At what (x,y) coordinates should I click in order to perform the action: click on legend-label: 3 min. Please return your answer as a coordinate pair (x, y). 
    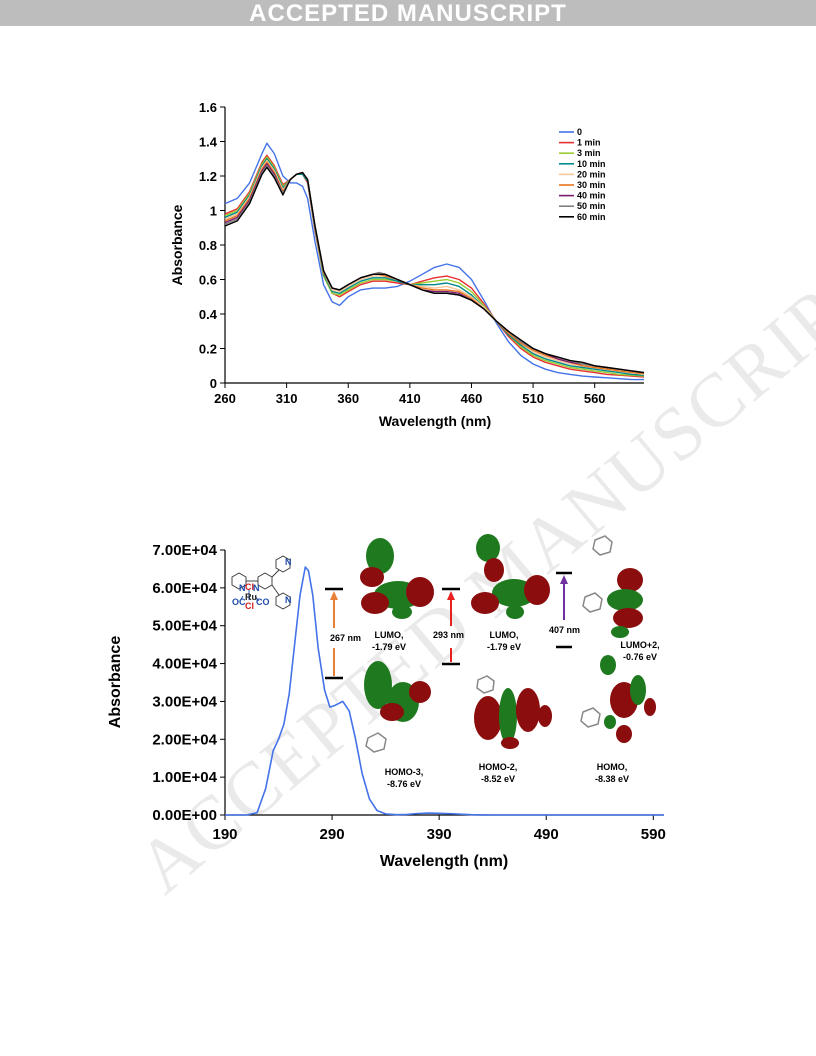
    Looking at the image, I should click on (589, 153).